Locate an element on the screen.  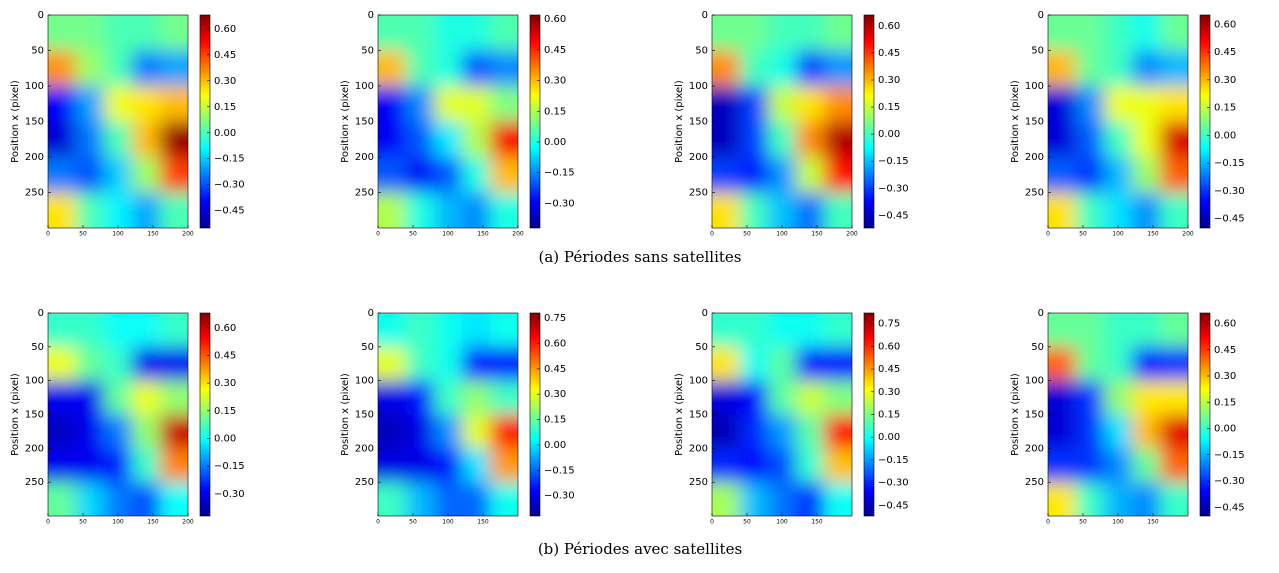
colorbar-tick-label: 0.00 is located at coordinates (555, 142).